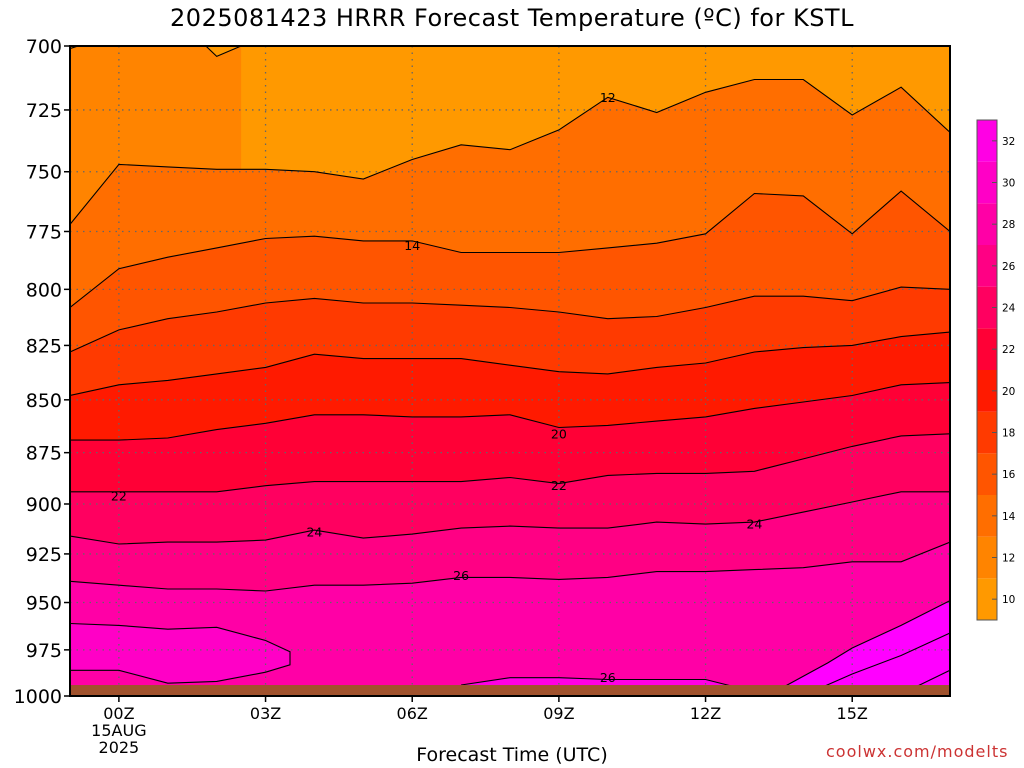  Describe the element at coordinates (44, 454) in the screenshot. I see `y-tick-label: 875` at that location.